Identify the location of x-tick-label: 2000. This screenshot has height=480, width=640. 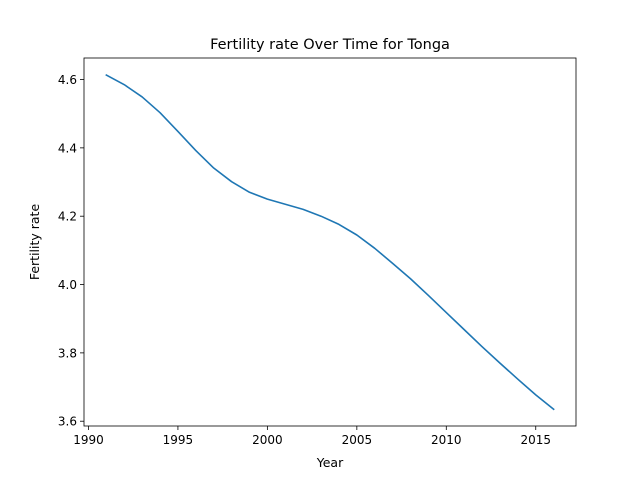
(267, 440).